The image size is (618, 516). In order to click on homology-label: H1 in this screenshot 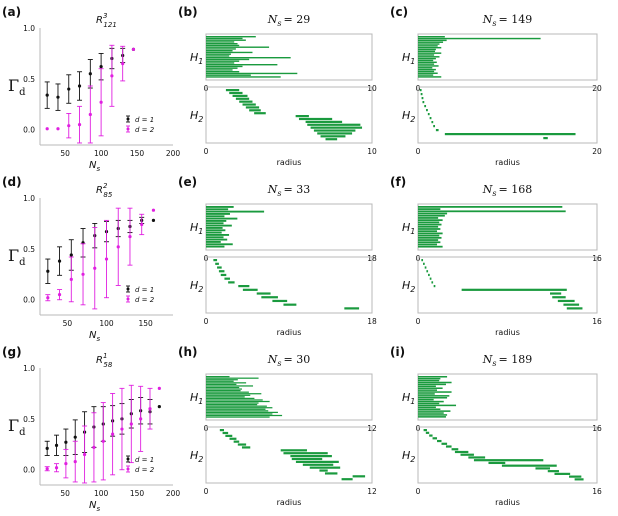, I will do `click(408, 398)`.